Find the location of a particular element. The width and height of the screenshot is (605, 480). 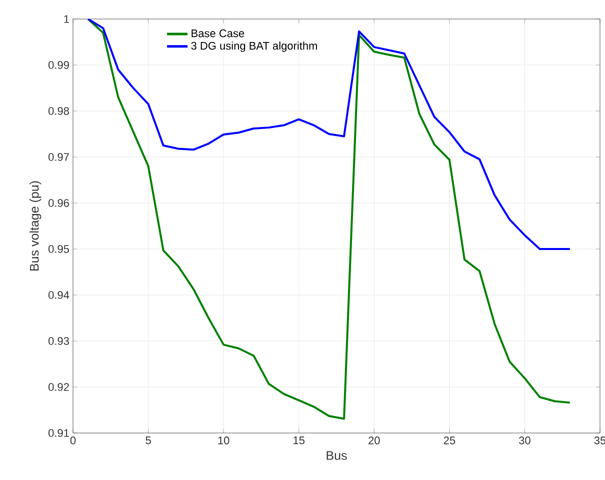

y-tick-label: 1 is located at coordinates (66, 19).